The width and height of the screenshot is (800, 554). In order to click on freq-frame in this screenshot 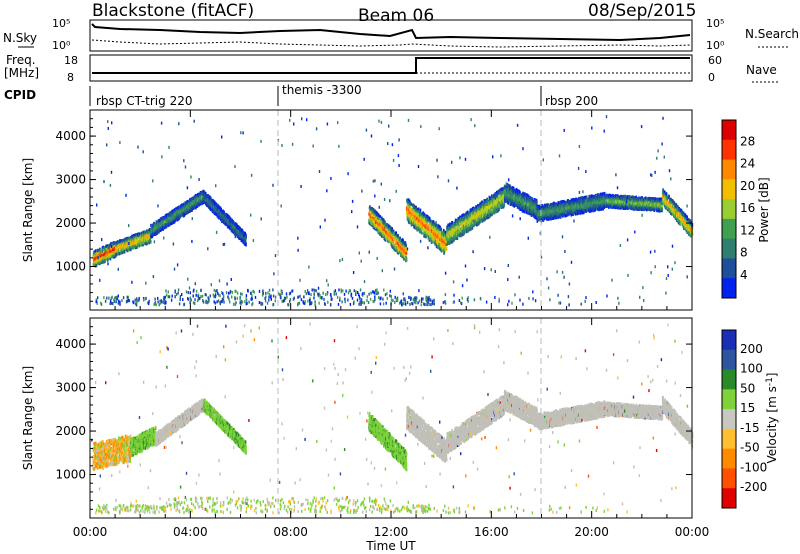, I will do `click(391, 68)`.